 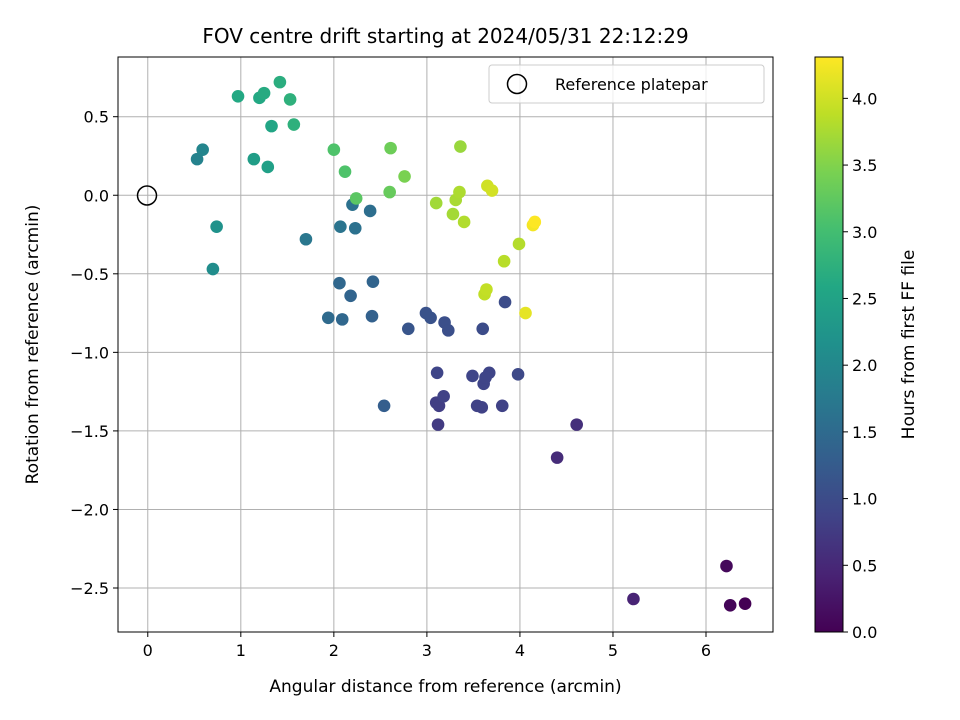 What do you see at coordinates (241, 650) in the screenshot?
I see `x-tick-label: 1` at bounding box center [241, 650].